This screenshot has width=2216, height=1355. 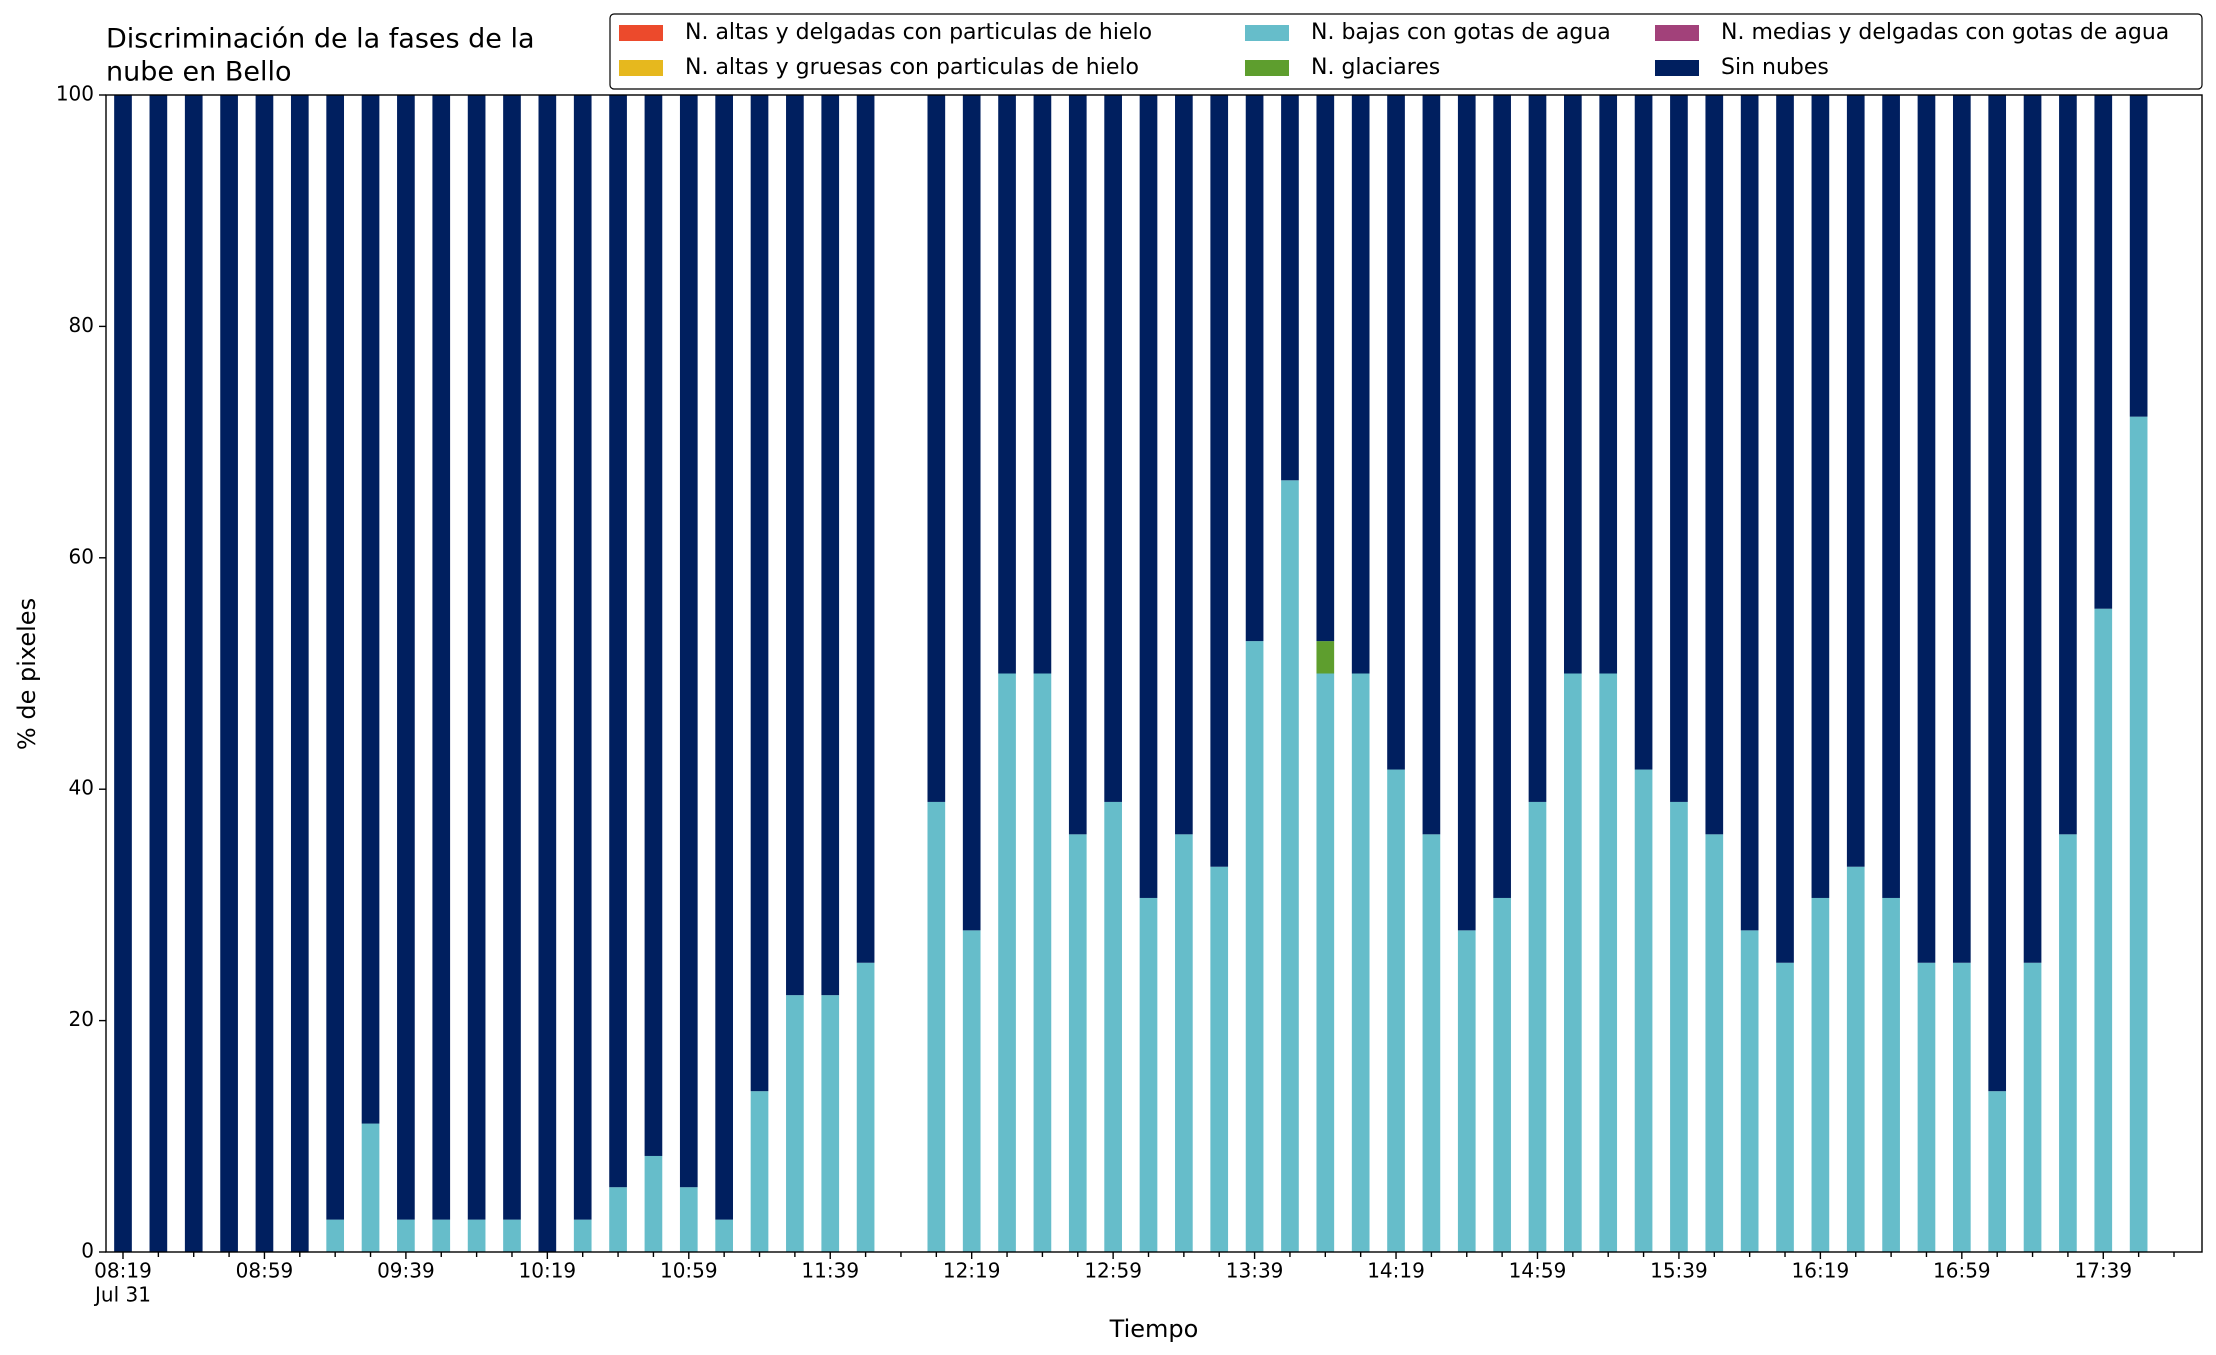 What do you see at coordinates (81, 1019) in the screenshot?
I see `y-tick-label: 20` at bounding box center [81, 1019].